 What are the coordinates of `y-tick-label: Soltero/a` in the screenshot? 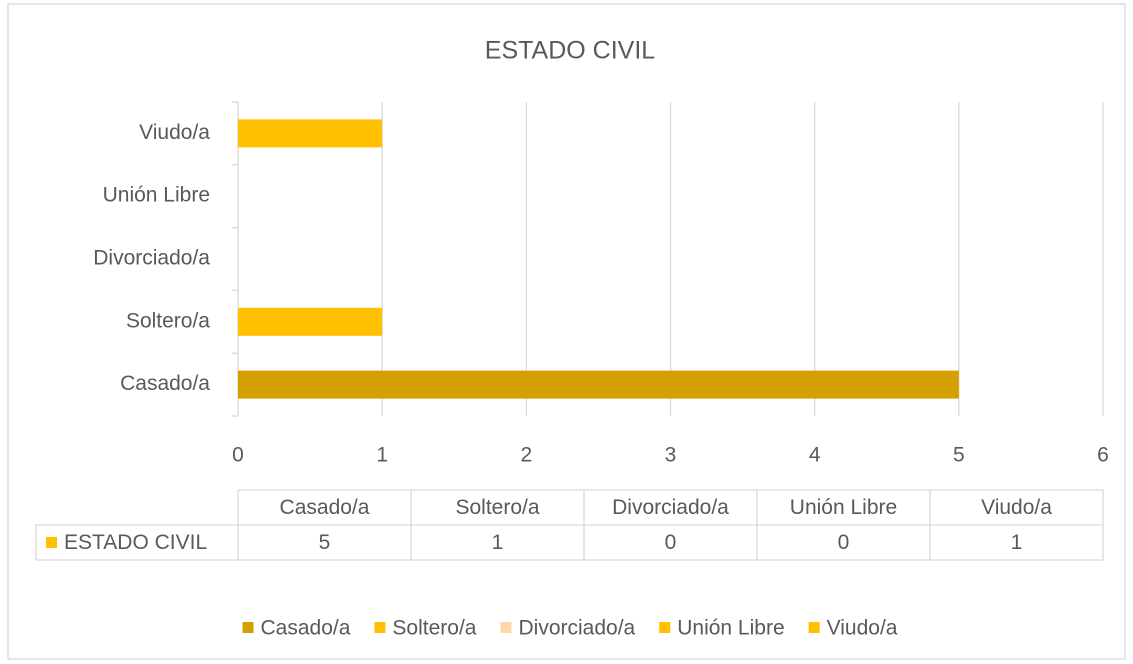 It's located at (168, 320).